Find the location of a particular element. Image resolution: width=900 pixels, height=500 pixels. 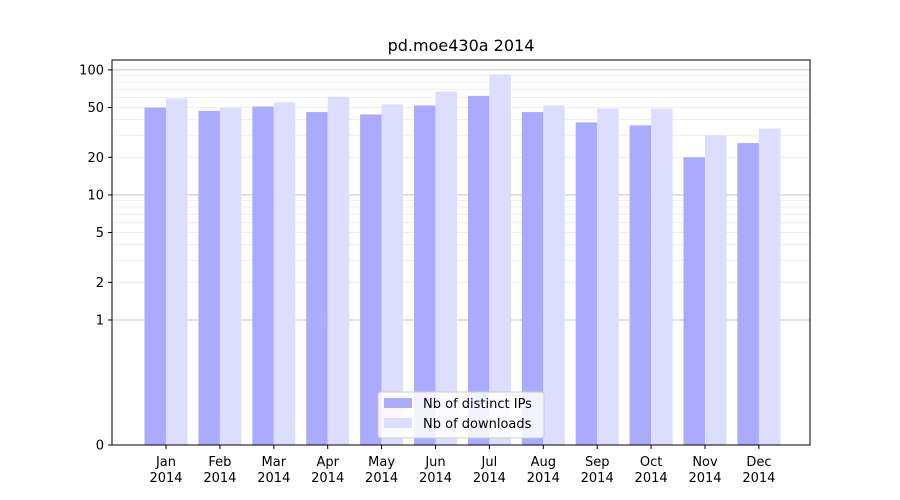

y-tick-label: 50 is located at coordinates (95, 108).